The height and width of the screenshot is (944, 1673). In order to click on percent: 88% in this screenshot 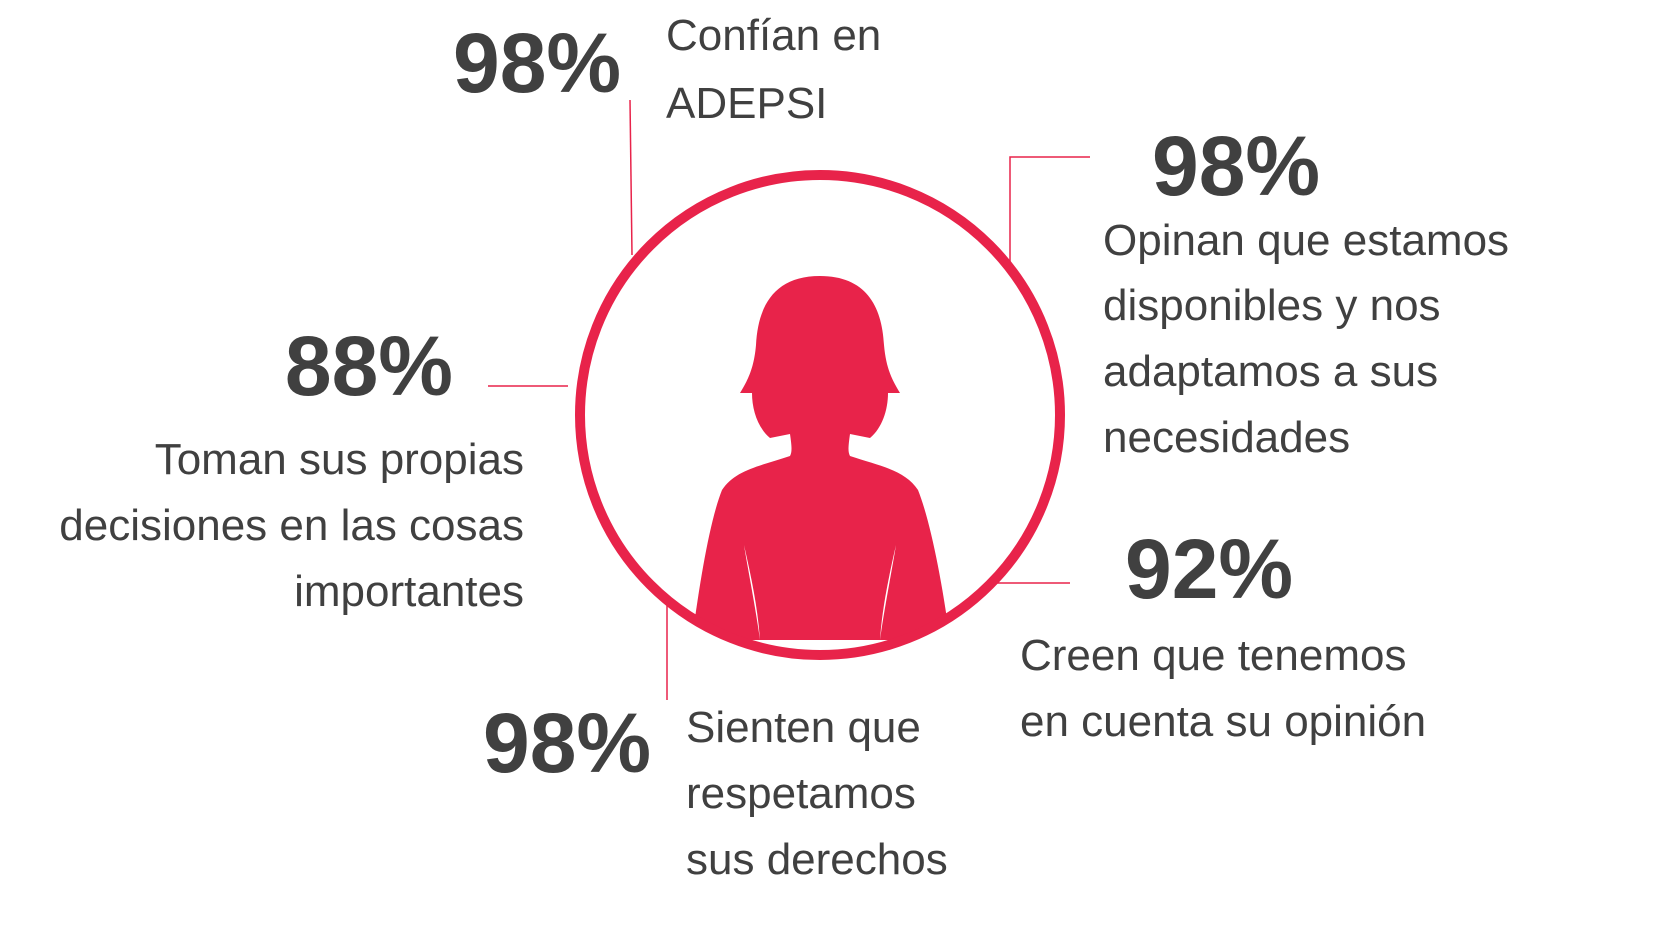, I will do `click(369, 366)`.